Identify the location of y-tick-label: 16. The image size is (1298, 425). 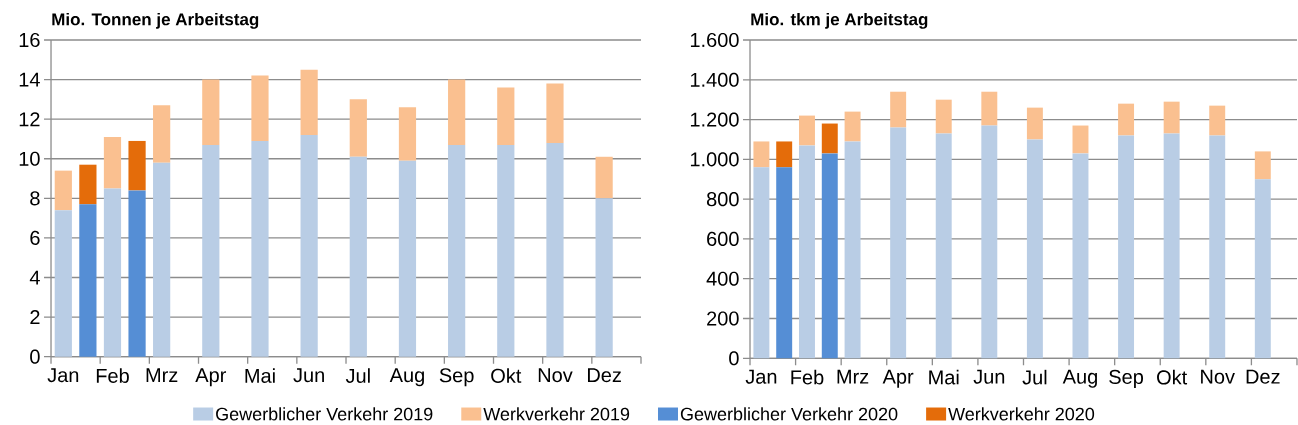
(29, 40).